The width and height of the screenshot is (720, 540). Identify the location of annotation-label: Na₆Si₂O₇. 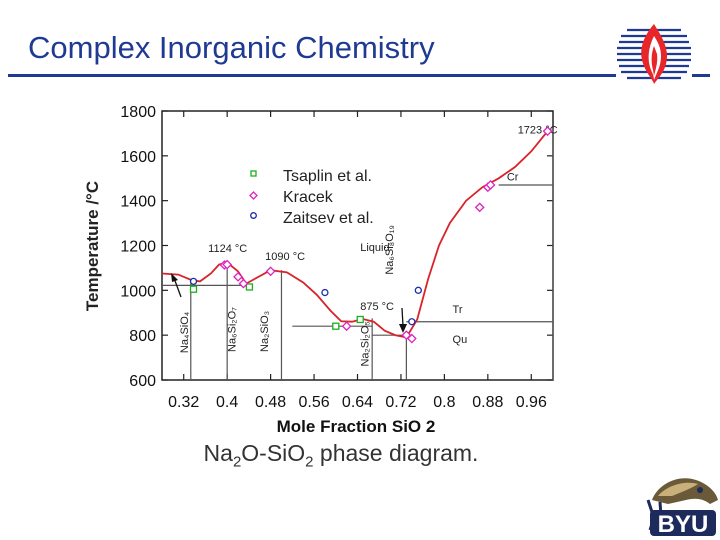
(232, 329).